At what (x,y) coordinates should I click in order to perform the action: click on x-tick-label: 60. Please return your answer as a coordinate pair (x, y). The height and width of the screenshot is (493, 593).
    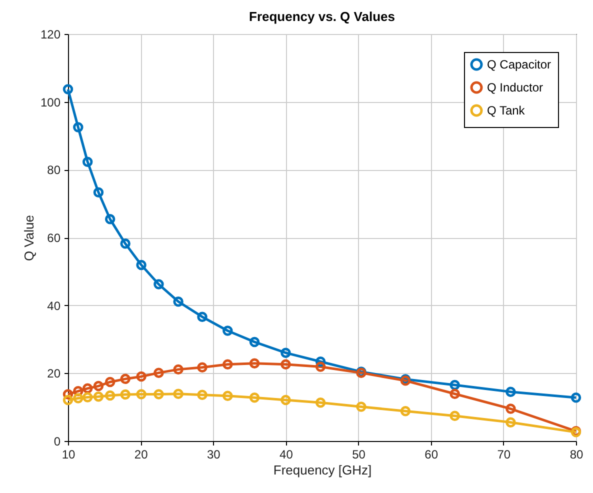
    Looking at the image, I should click on (431, 455).